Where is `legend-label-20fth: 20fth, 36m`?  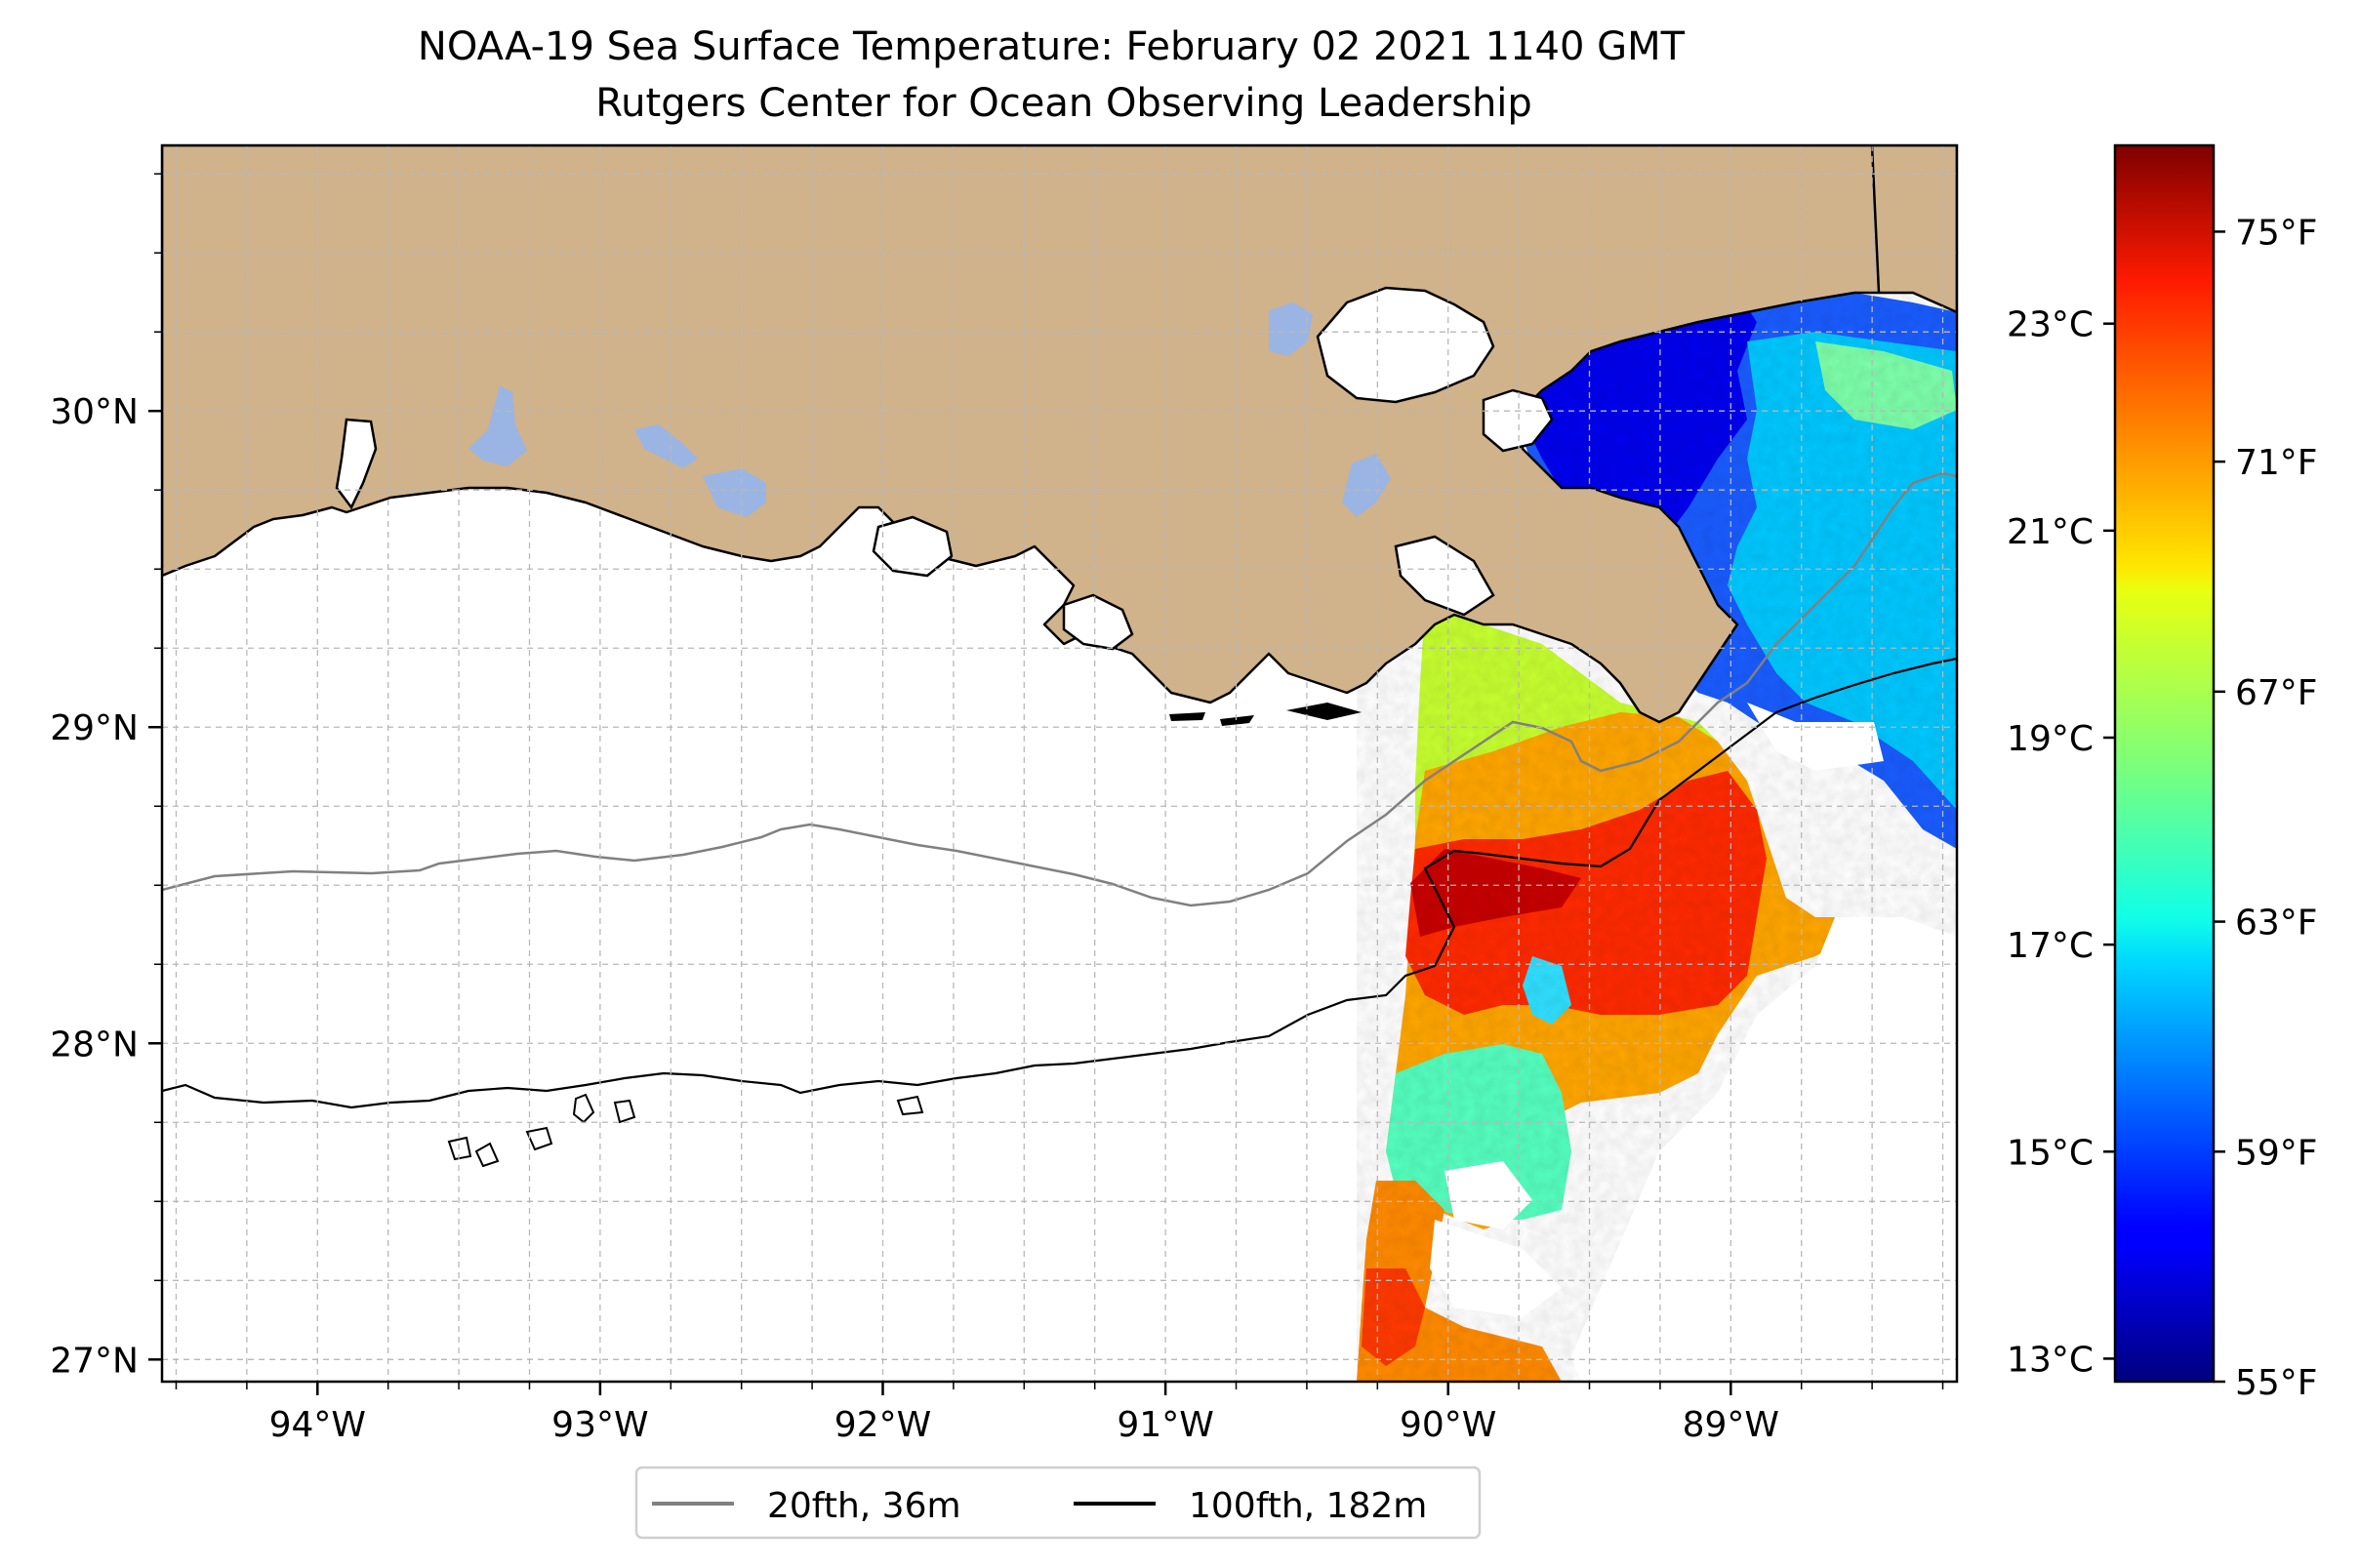
legend-label-20fth: 20fth, 36m is located at coordinates (864, 1506).